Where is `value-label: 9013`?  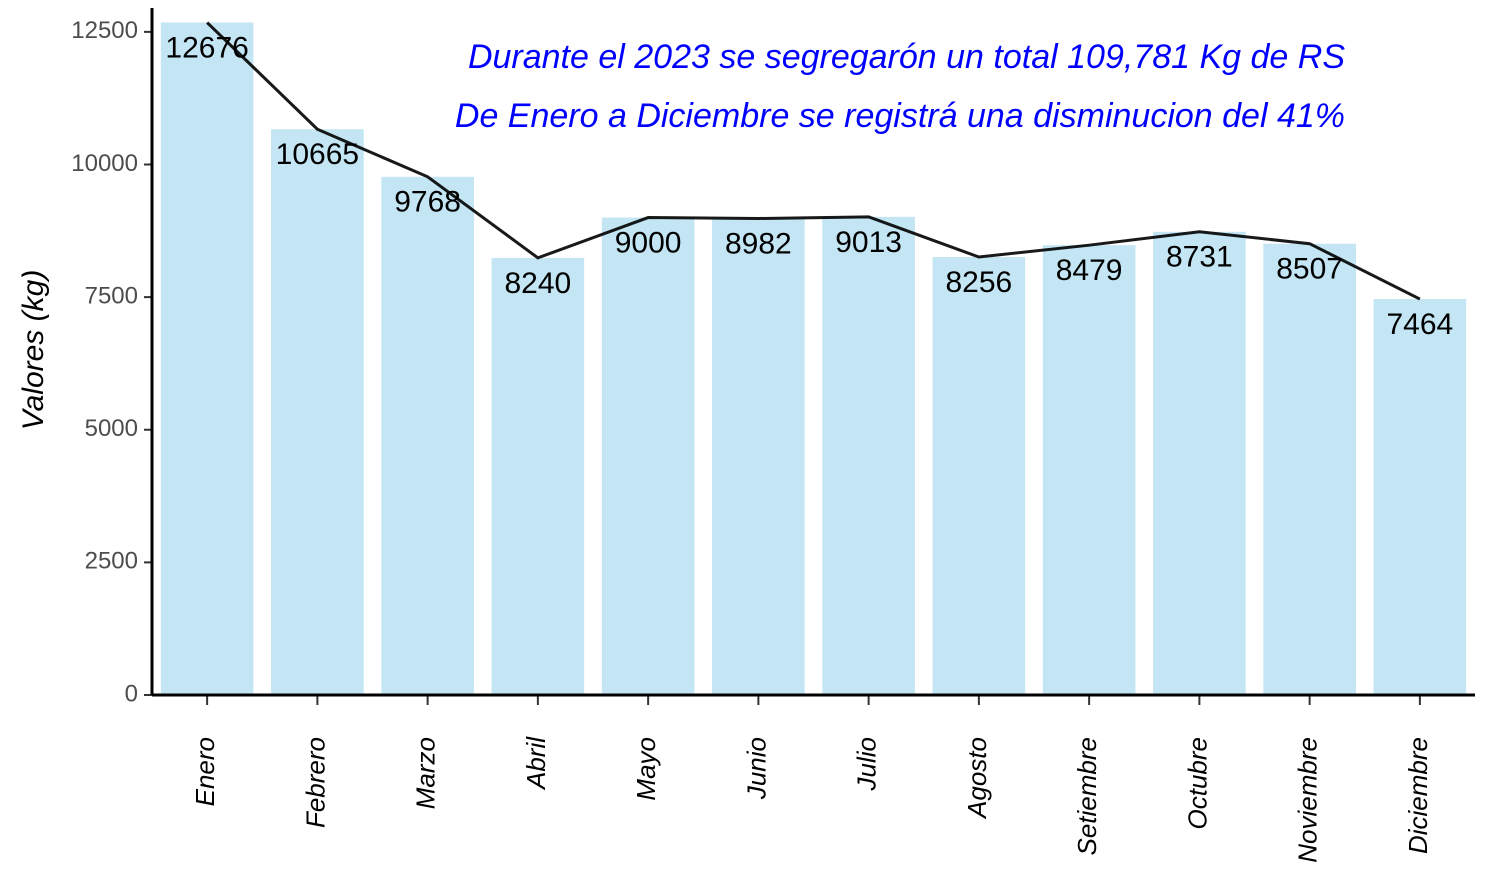 value-label: 9013 is located at coordinates (868, 242).